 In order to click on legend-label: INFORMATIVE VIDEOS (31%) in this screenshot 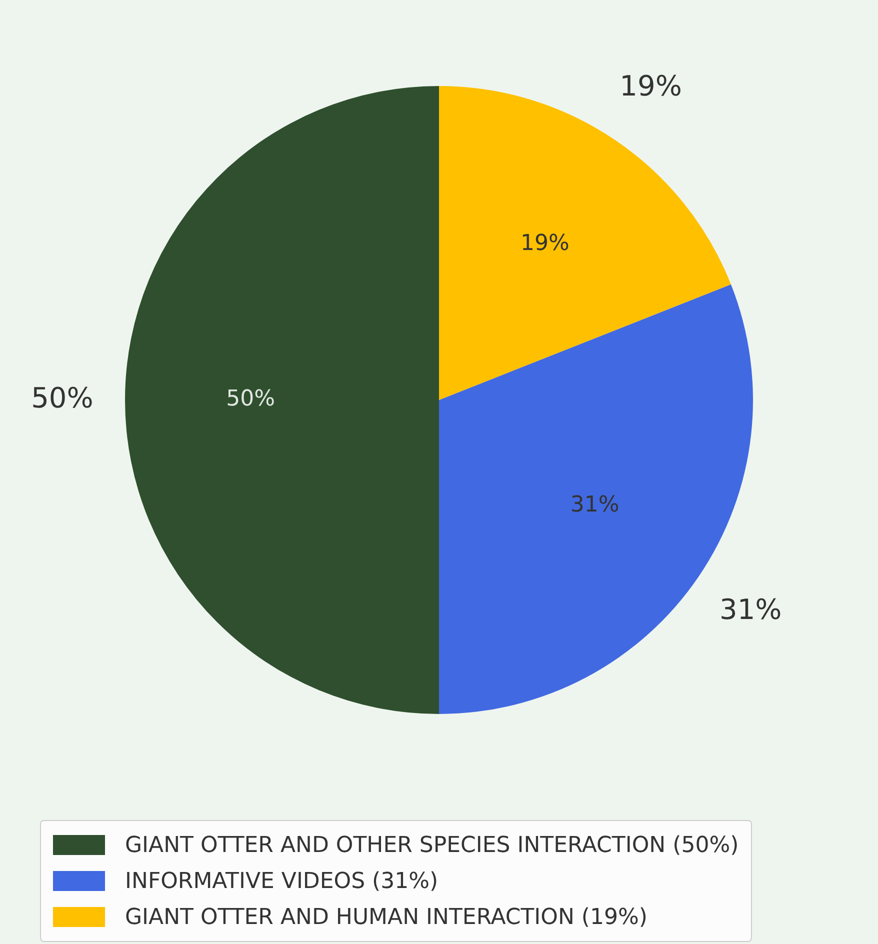, I will do `click(281, 881)`.